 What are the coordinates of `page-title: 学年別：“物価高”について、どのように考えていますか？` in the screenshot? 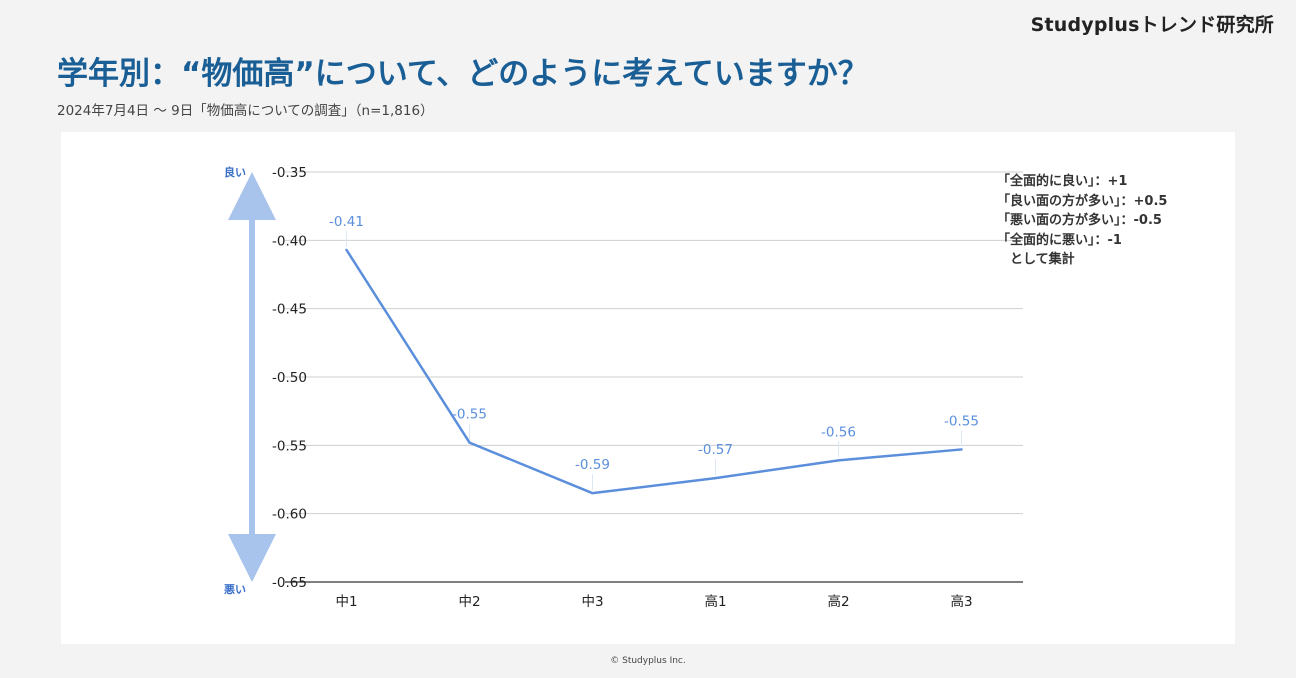 It's located at (463, 74).